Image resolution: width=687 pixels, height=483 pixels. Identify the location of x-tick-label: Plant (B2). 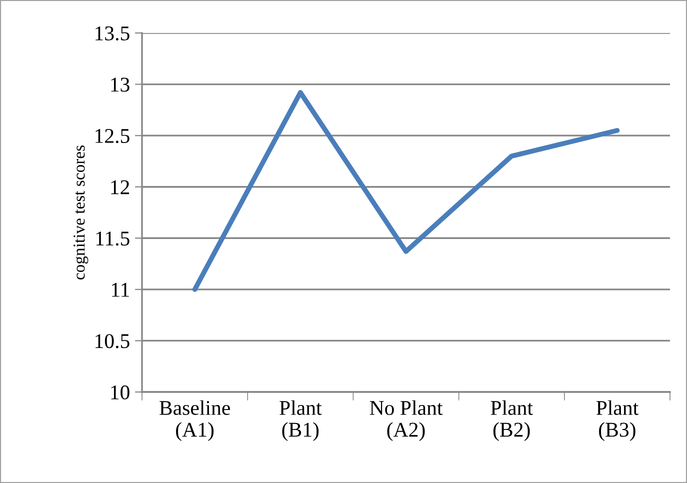
(511, 421).